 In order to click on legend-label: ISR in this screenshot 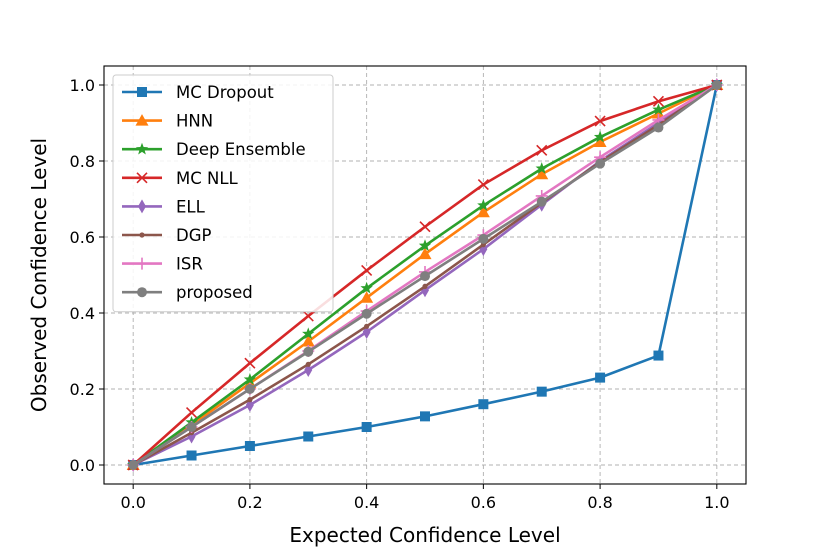, I will do `click(189, 264)`.